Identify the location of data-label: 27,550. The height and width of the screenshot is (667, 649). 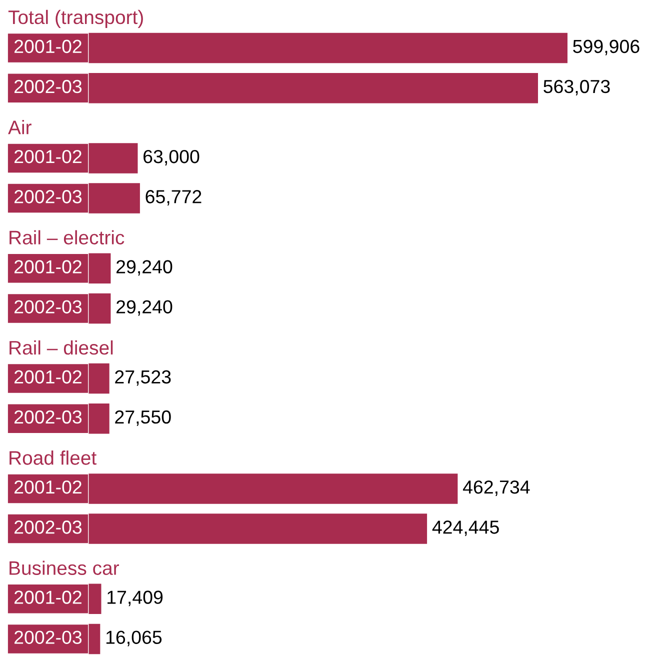
(143, 418).